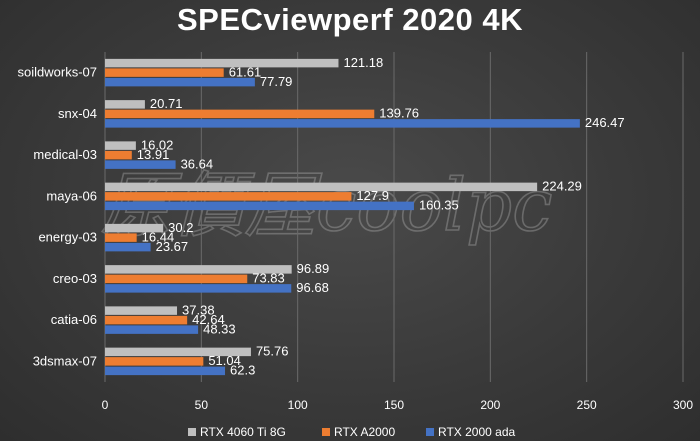 The width and height of the screenshot is (700, 441). What do you see at coordinates (65, 360) in the screenshot?
I see `category-label: 3dsmax-07` at bounding box center [65, 360].